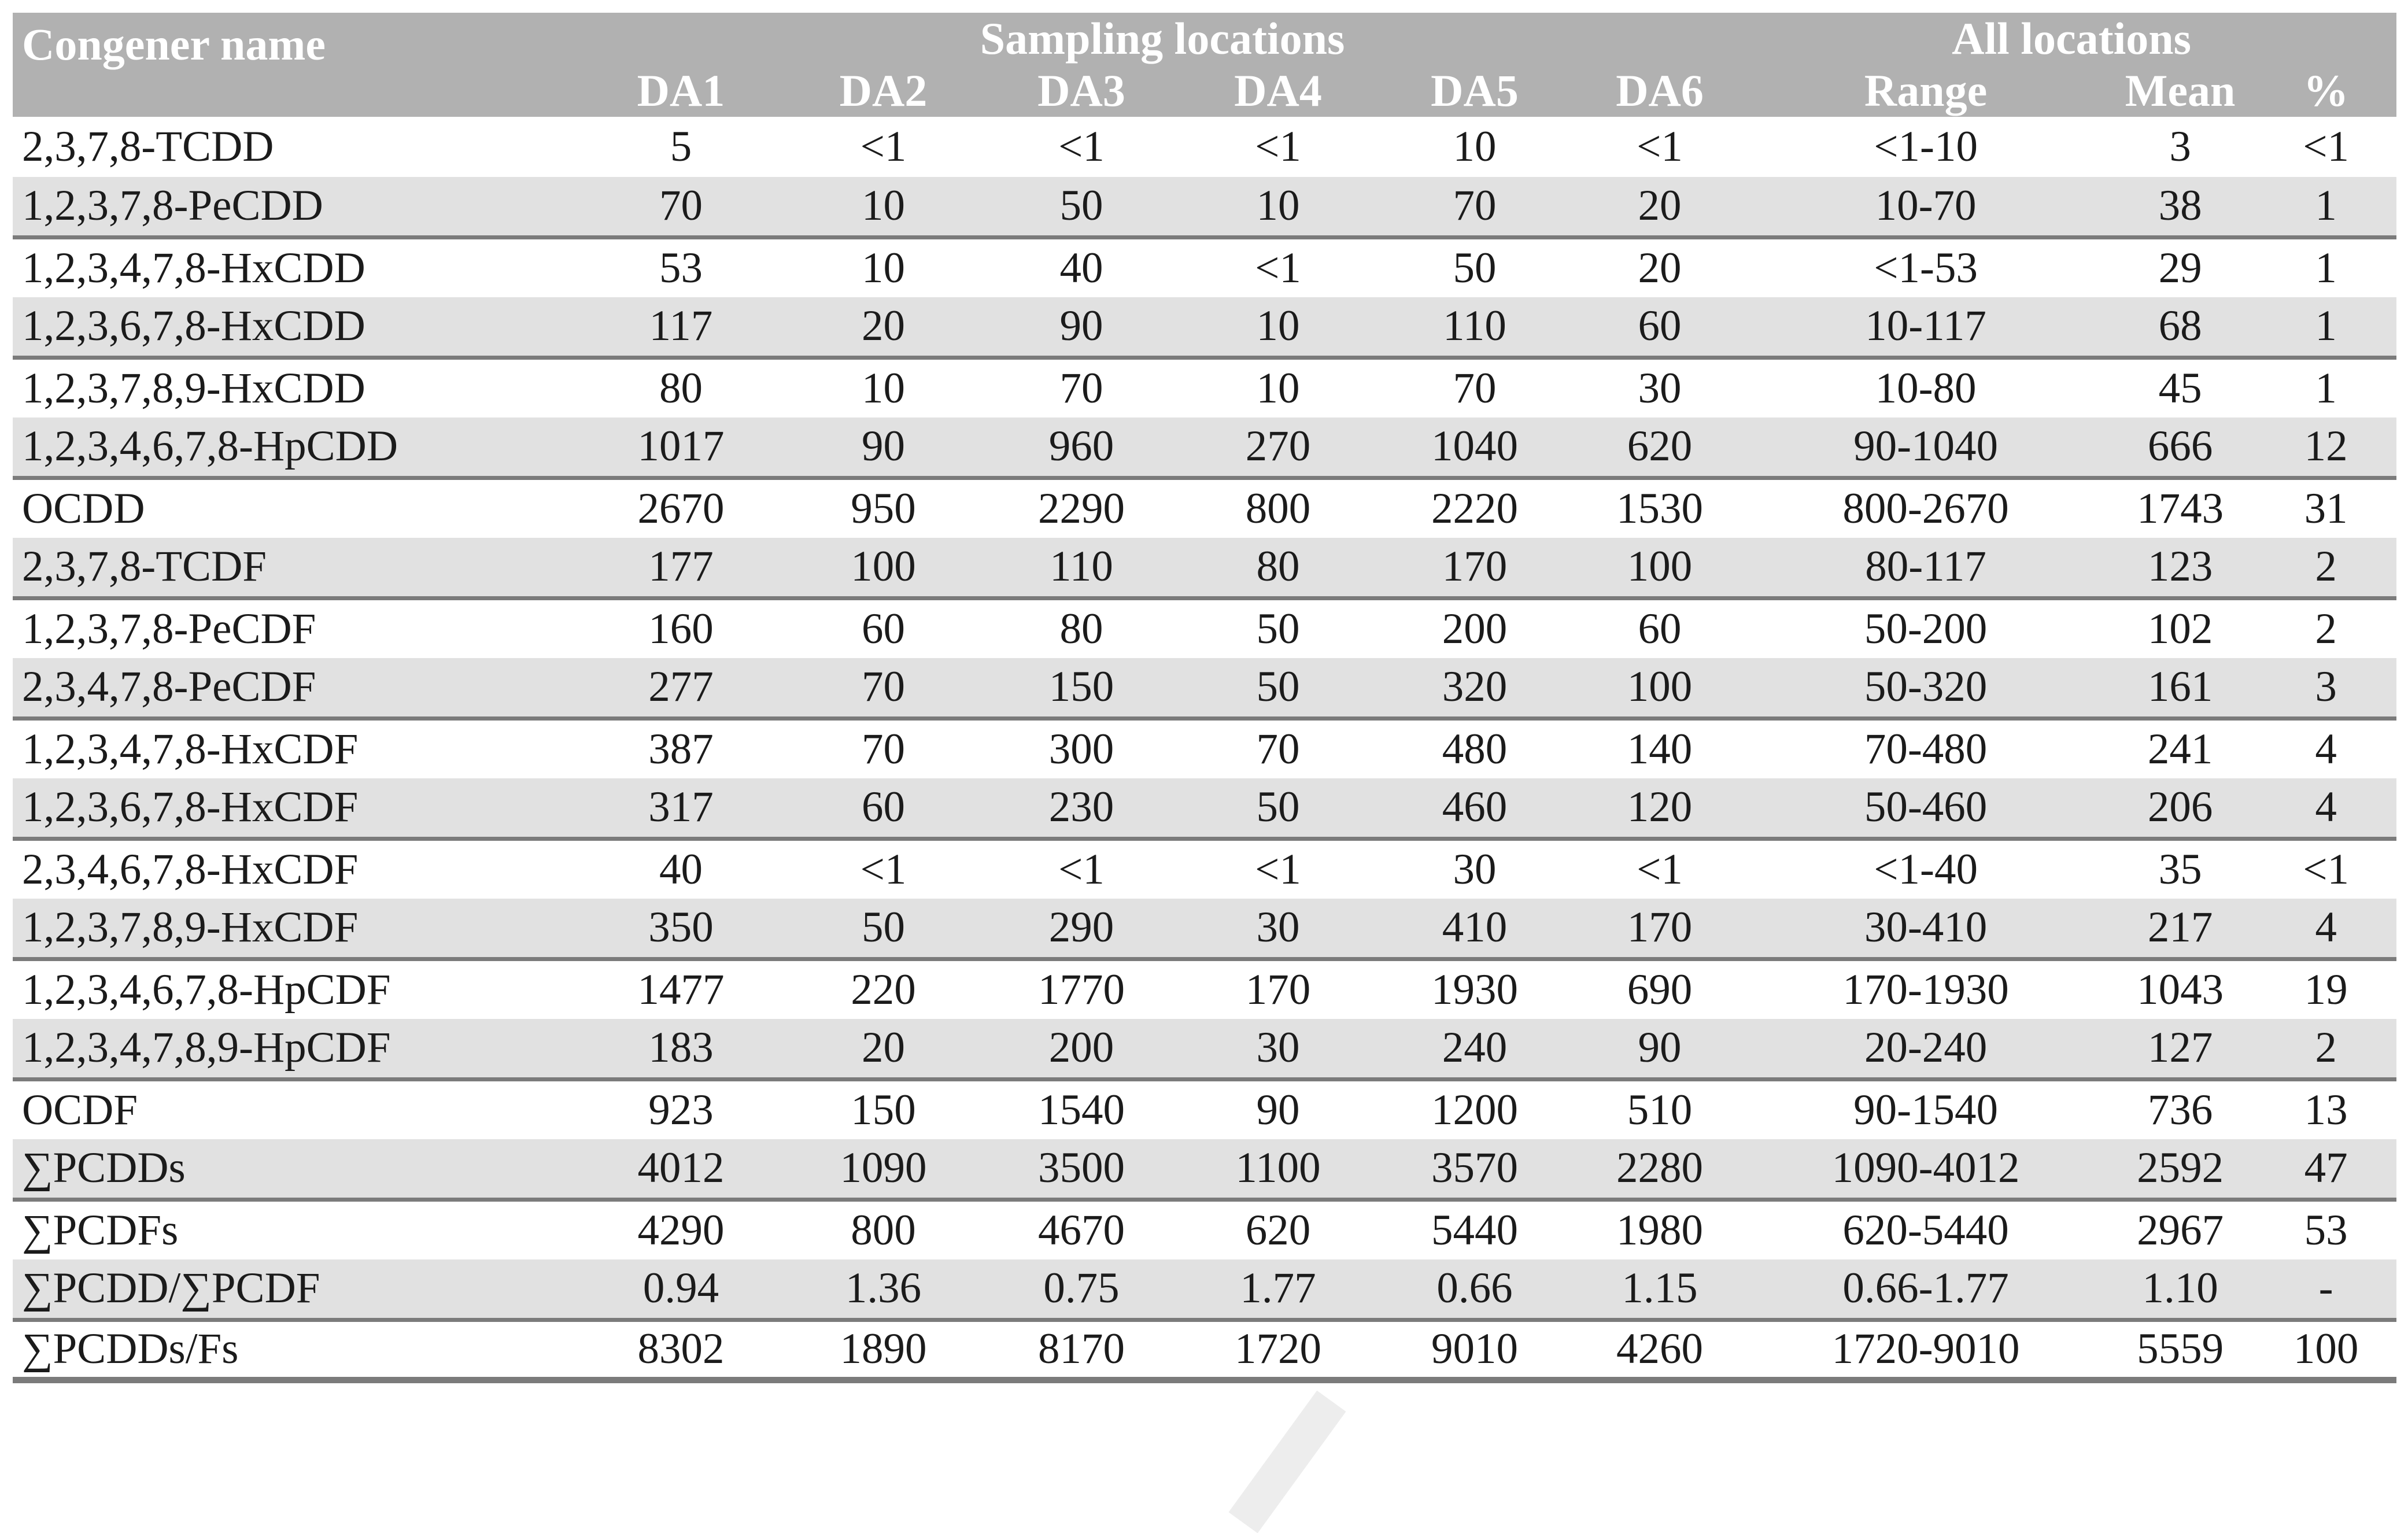  I want to click on value-cell-da6: 100, so click(1660, 689).